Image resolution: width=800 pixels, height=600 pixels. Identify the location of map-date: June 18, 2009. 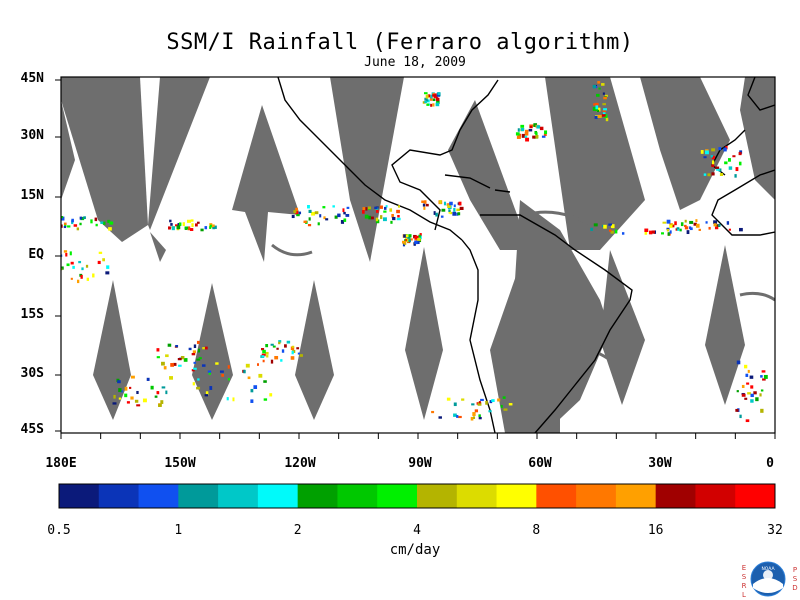
(415, 62).